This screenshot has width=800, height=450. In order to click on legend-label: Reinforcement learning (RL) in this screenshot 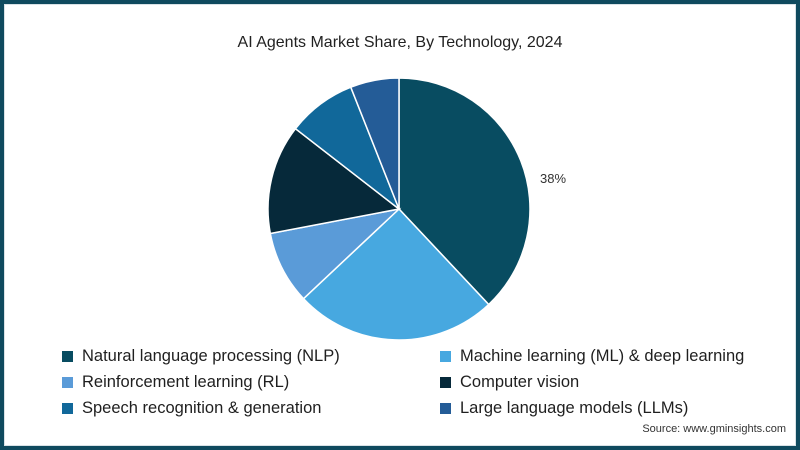, I will do `click(186, 381)`.